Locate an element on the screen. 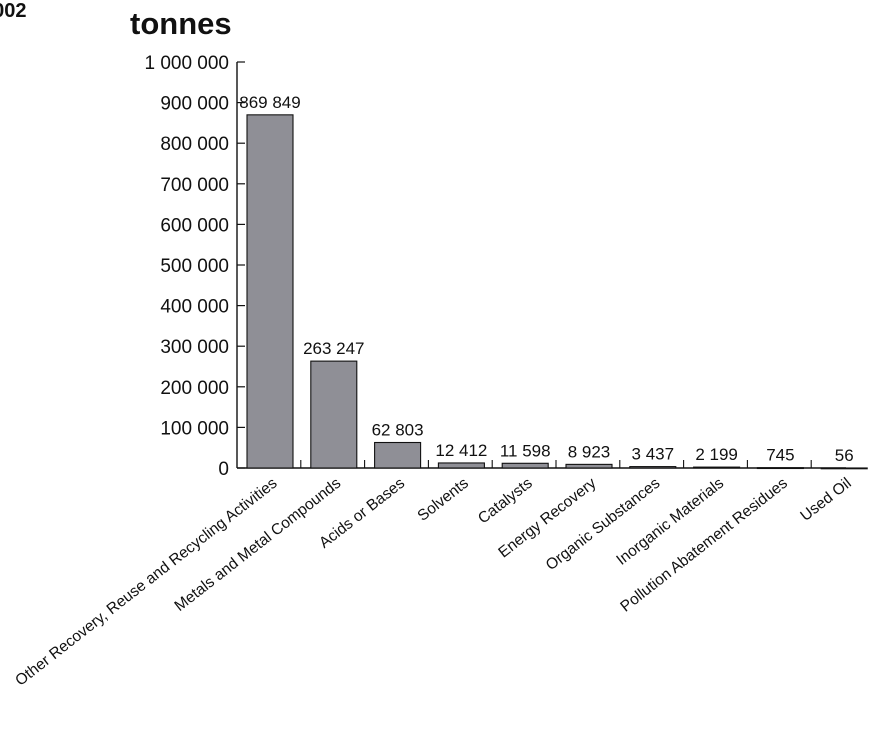 This screenshot has width=870, height=745. x-axis-category-label: Organic Substances is located at coordinates (603, 524).